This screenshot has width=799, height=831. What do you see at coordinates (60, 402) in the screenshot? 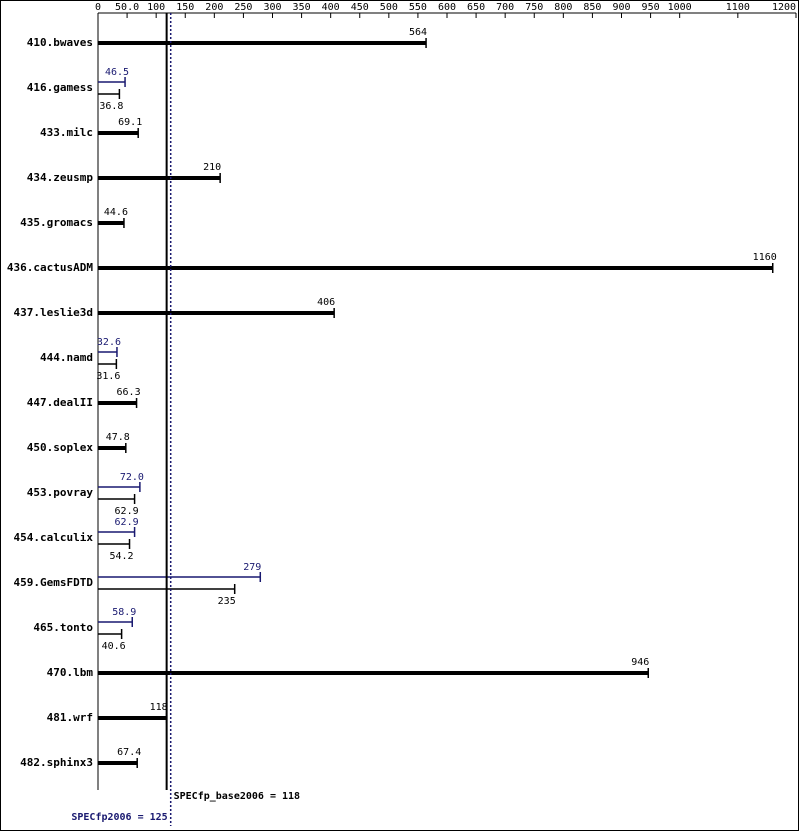
I see `category-label: 447.dealII` at bounding box center [60, 402].